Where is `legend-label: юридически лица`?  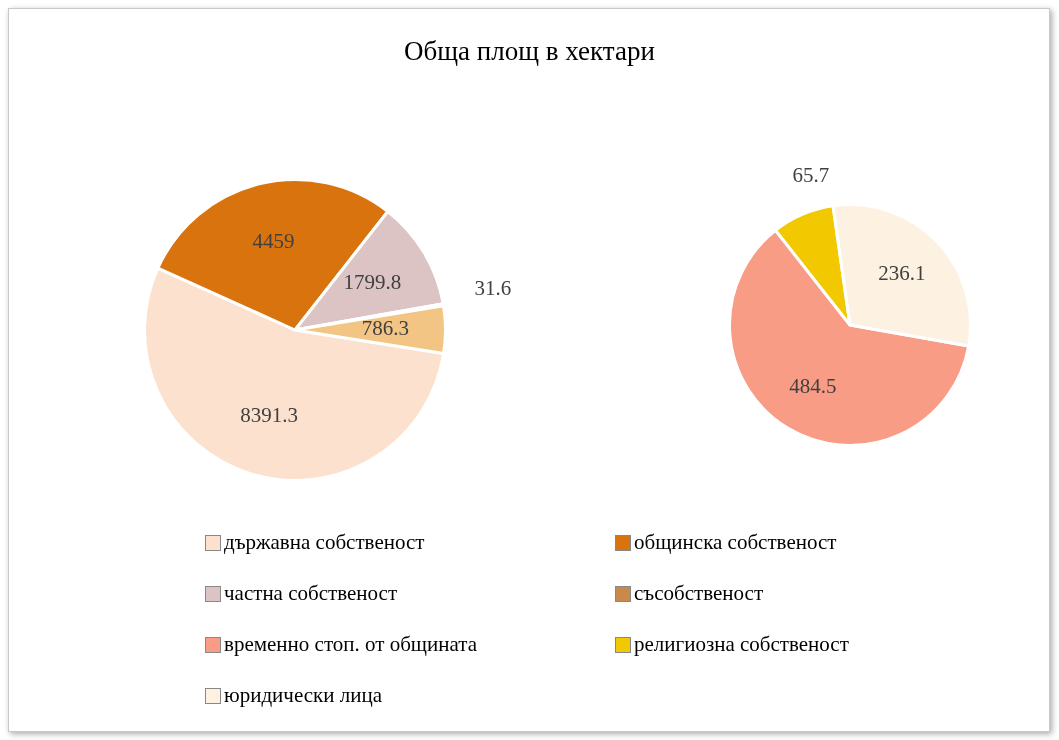
legend-label: юридически лица is located at coordinates (303, 695).